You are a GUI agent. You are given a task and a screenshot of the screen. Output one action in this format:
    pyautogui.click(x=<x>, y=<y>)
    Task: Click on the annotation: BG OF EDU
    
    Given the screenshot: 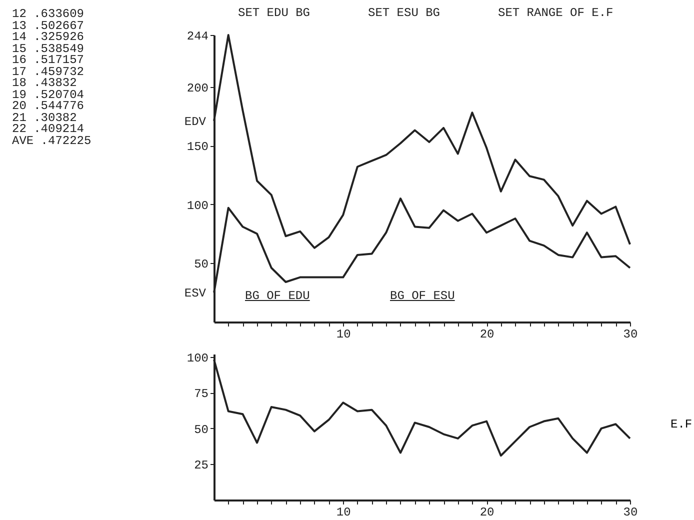 What is the action you would take?
    pyautogui.click(x=277, y=296)
    